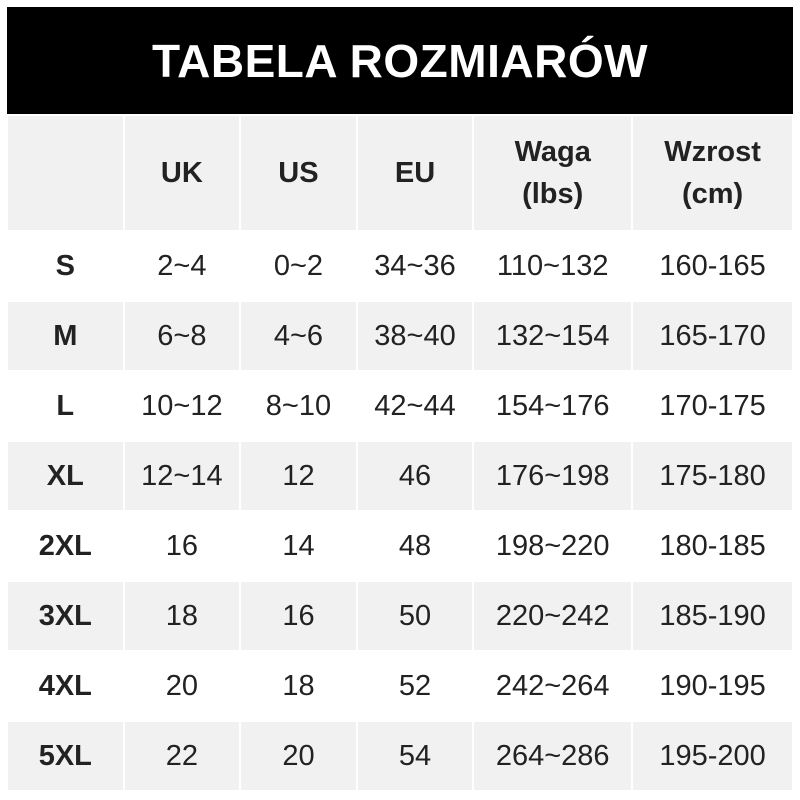  What do you see at coordinates (712, 616) in the screenshot?
I see `cell-height: 185-190` at bounding box center [712, 616].